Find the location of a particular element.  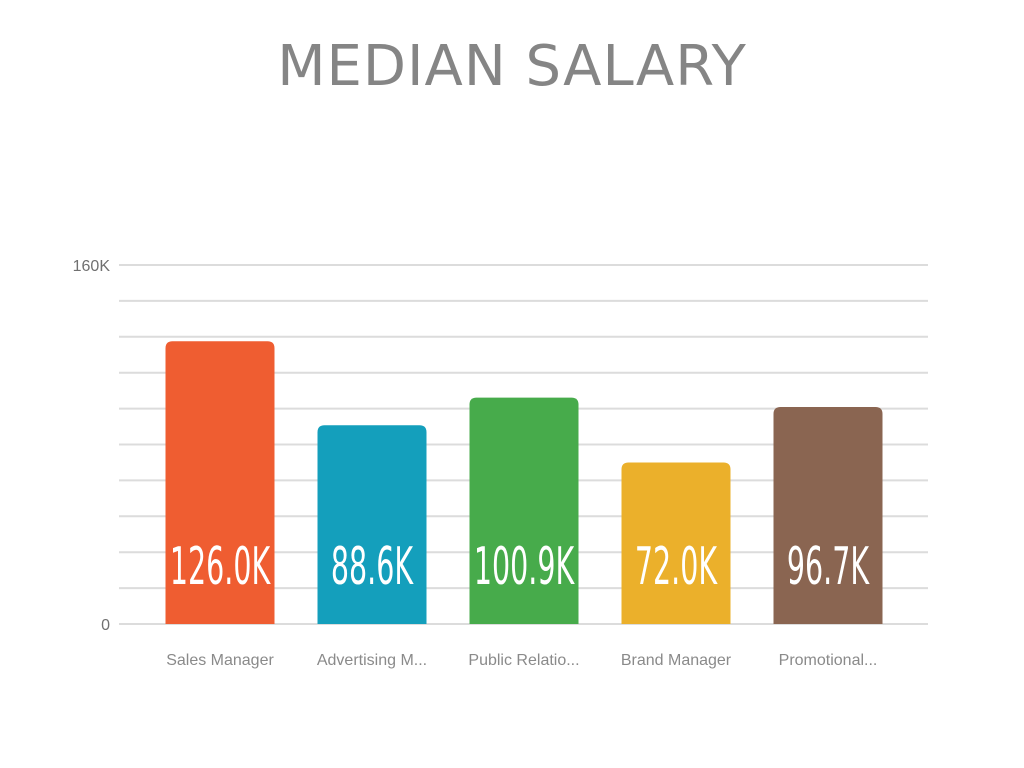

x-category-label: Brand Manager is located at coordinates (676, 660).